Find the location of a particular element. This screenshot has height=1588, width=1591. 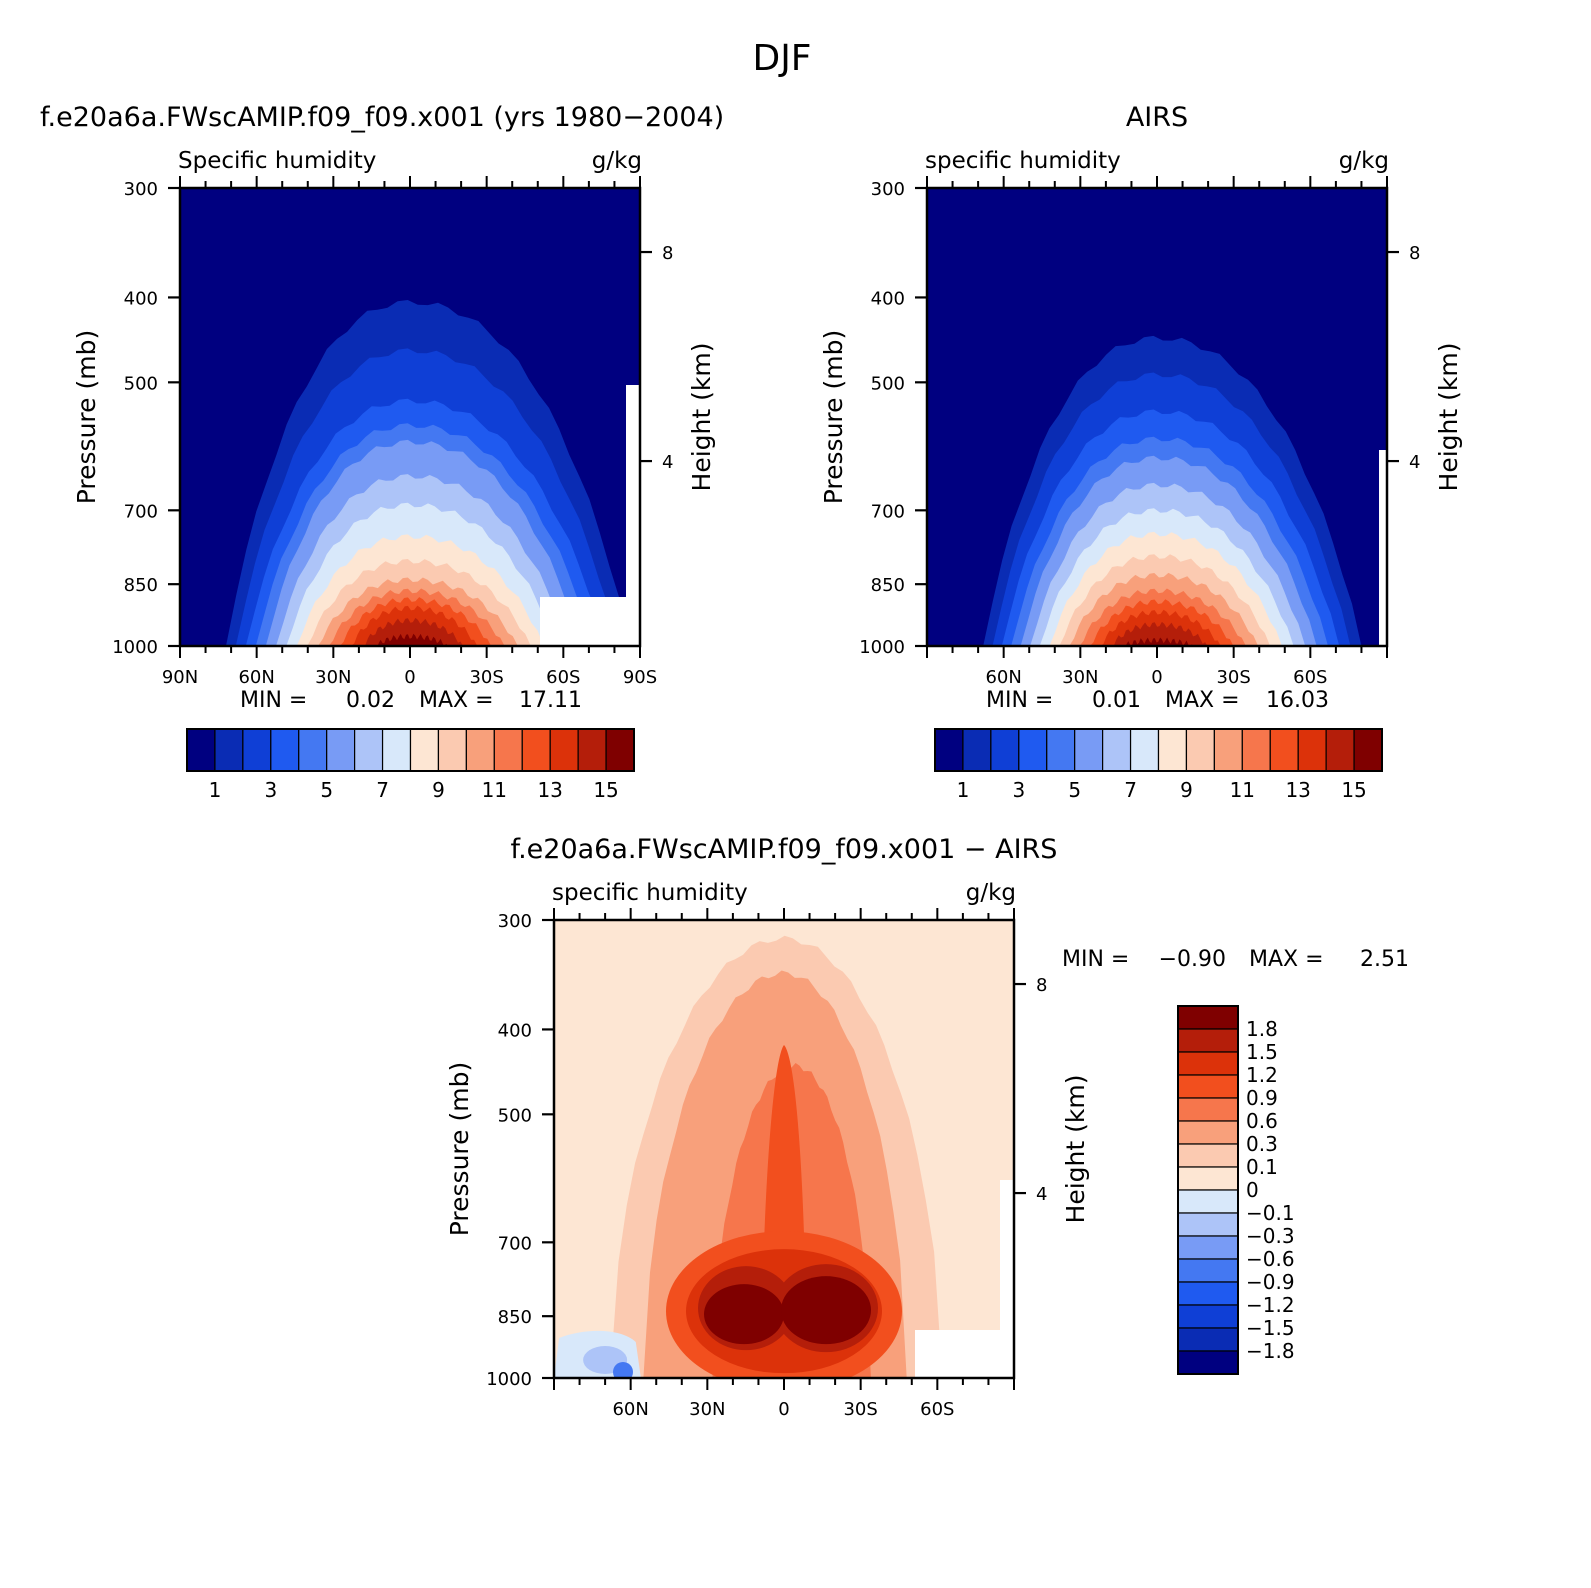

colorbar-label: 1 is located at coordinates (963, 790).